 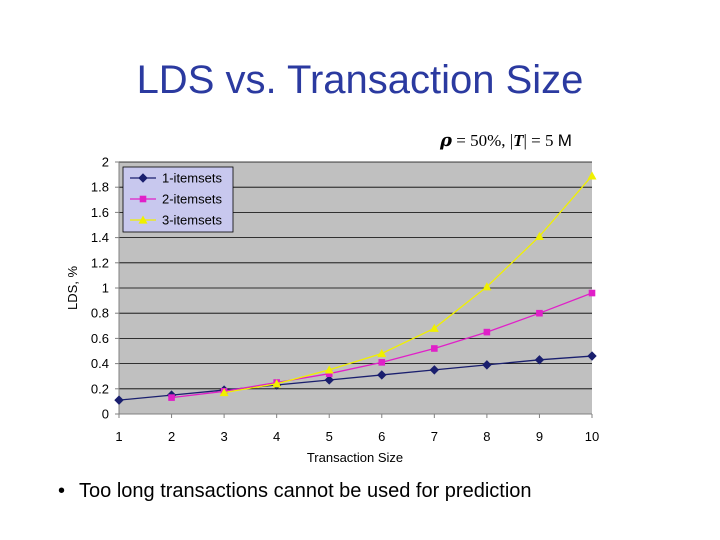 What do you see at coordinates (143, 199) in the screenshot?
I see `legend-marker-2-itemsets` at bounding box center [143, 199].